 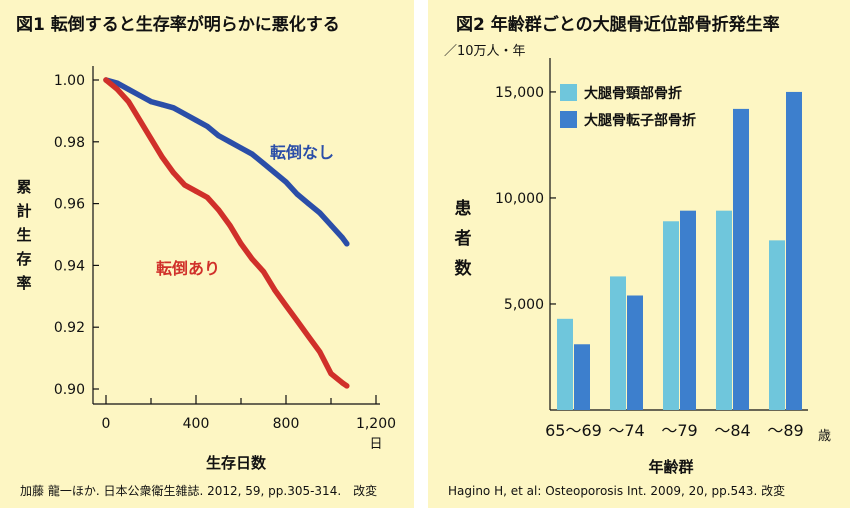 What do you see at coordinates (196, 424) in the screenshot?
I see `x-tick-label: 400` at bounding box center [196, 424].